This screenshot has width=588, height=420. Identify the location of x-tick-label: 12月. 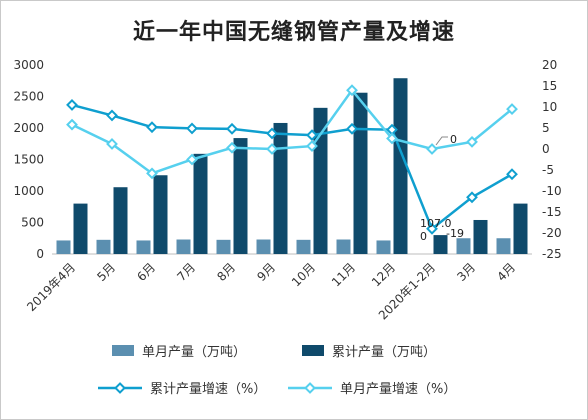
(383, 274).